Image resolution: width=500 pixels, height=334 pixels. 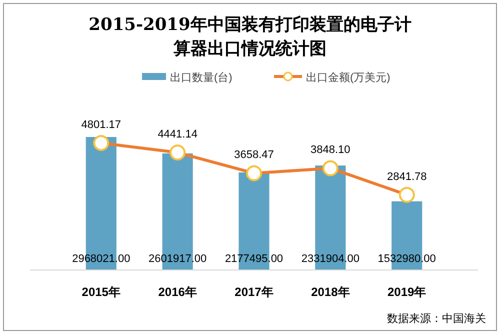 I want to click on data-label: 4801.17, so click(x=101, y=125).